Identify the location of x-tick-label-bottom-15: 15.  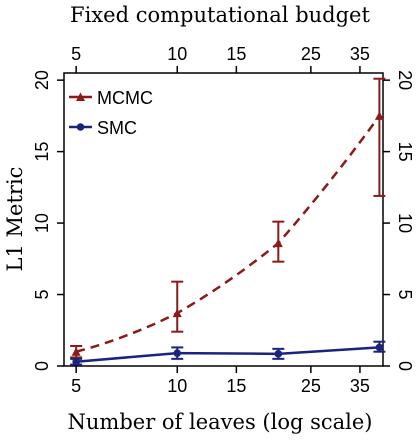
(236, 386).